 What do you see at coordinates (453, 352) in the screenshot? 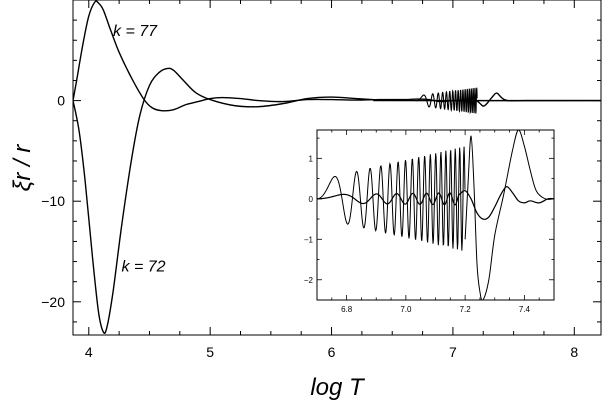
I see `x-tick-label: 7` at bounding box center [453, 352].